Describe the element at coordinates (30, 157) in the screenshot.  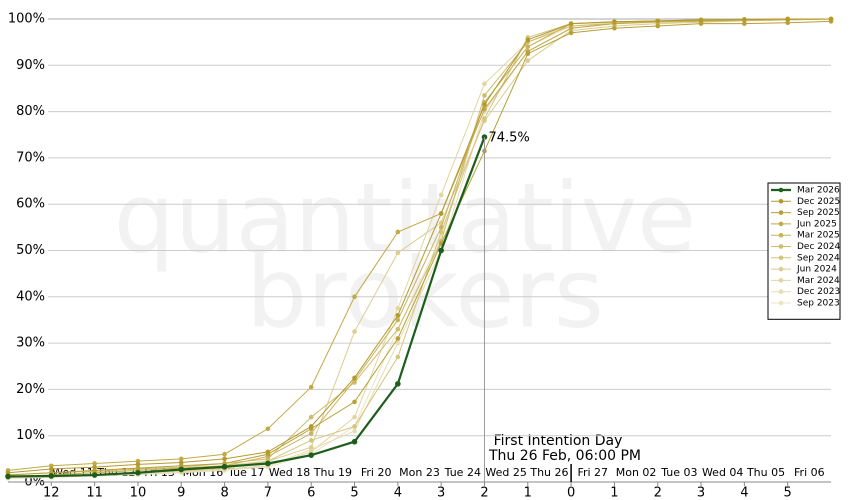
I see `y-tick-label: 70%` at that location.